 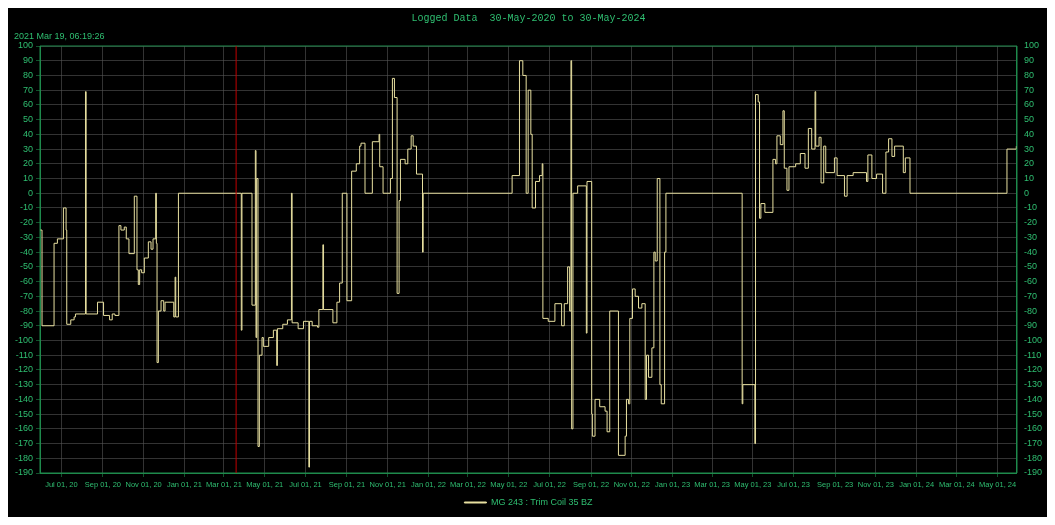 What do you see at coordinates (27, 325) in the screenshot?
I see `y-tick-label: -90` at bounding box center [27, 325].